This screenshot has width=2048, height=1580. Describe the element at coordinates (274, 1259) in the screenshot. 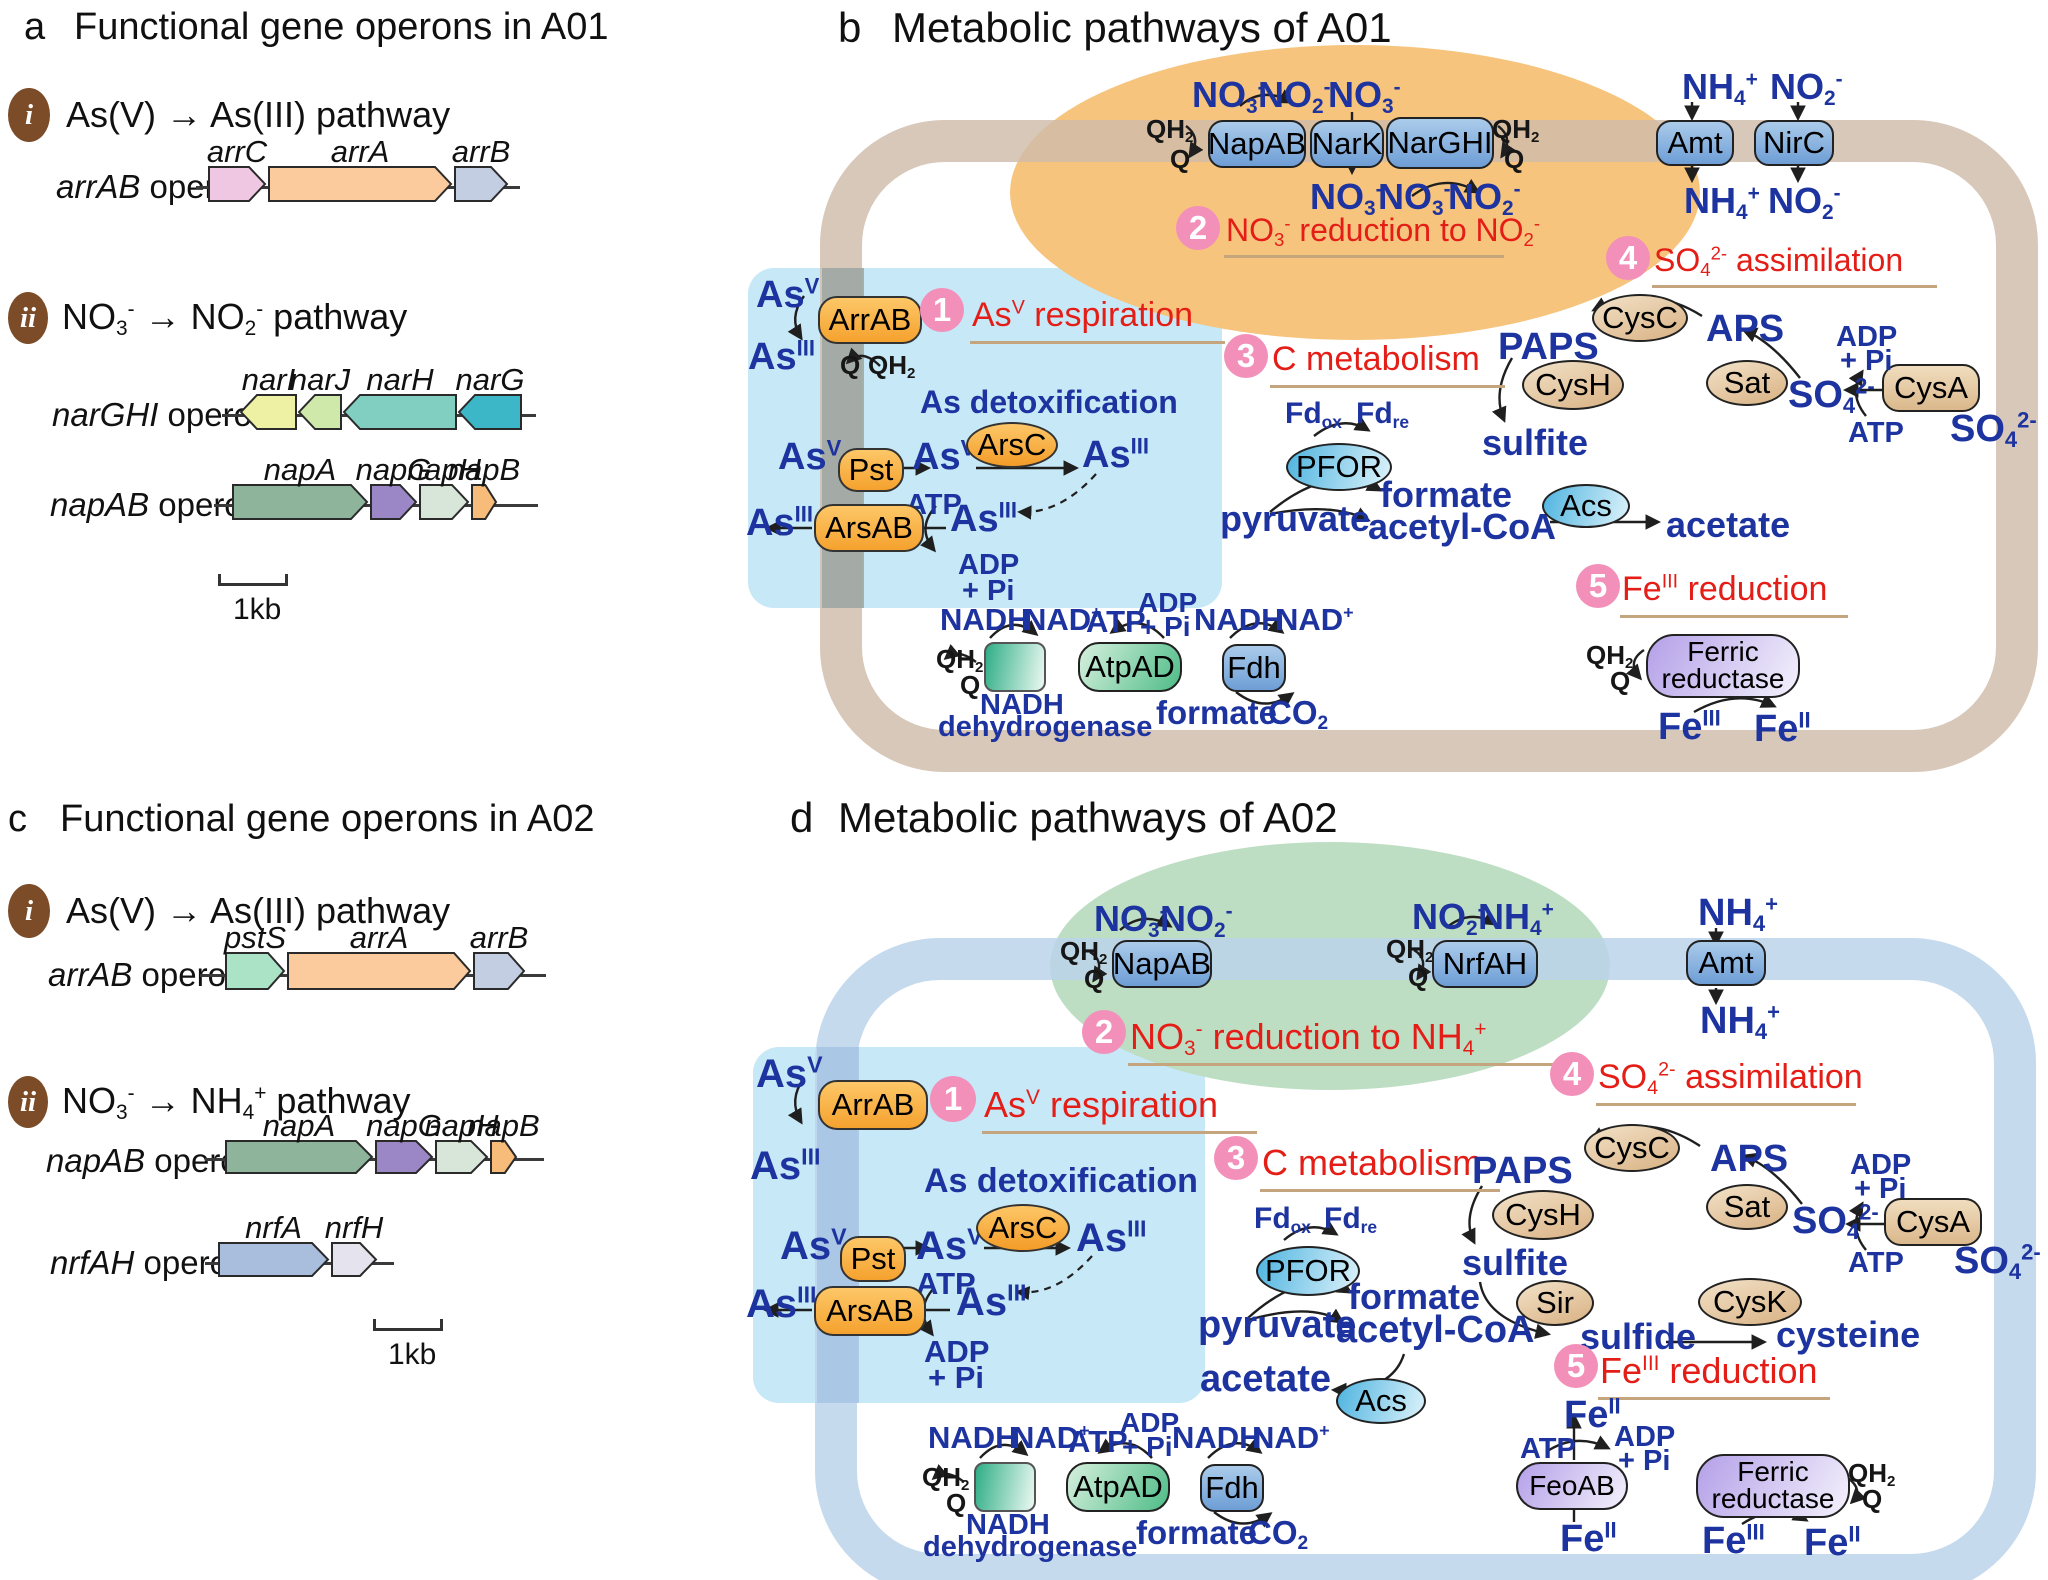

I see `gene-arrow-nrfA` at that location.